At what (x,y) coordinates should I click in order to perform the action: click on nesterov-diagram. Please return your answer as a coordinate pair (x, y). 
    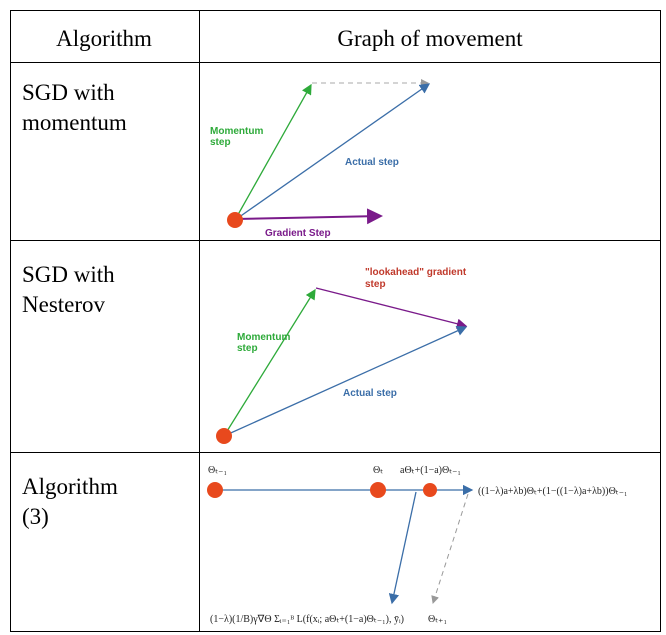
    Looking at the image, I should click on (342, 365).